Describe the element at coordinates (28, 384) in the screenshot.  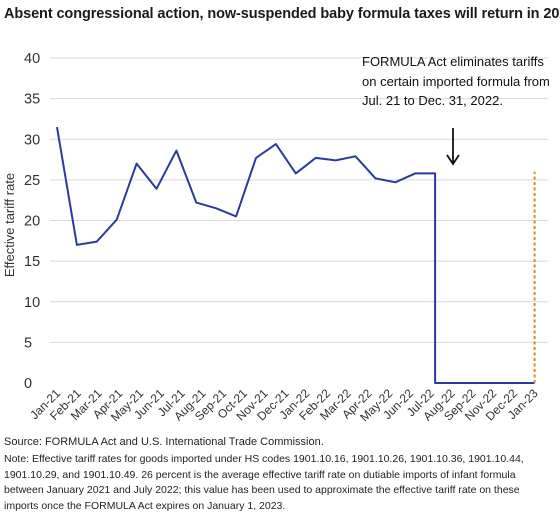
I see `y-tick-label: 0` at that location.